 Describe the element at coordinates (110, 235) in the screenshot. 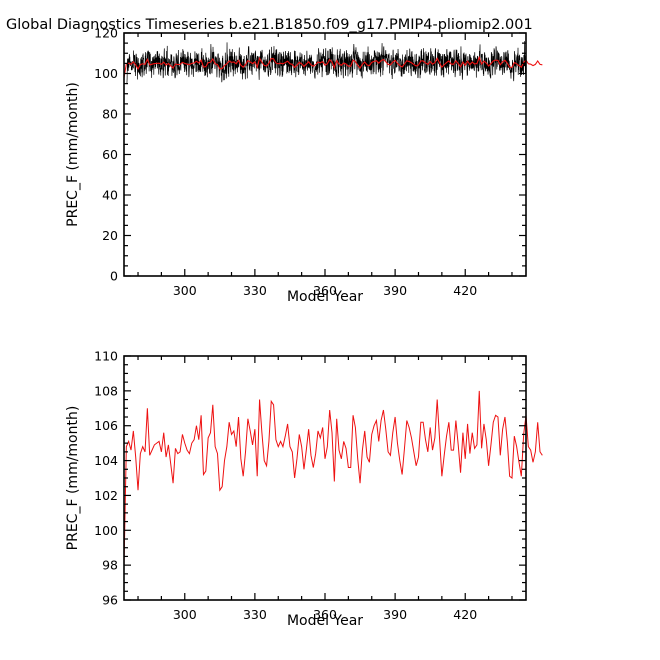

I see `y-tick-label: 20` at that location.